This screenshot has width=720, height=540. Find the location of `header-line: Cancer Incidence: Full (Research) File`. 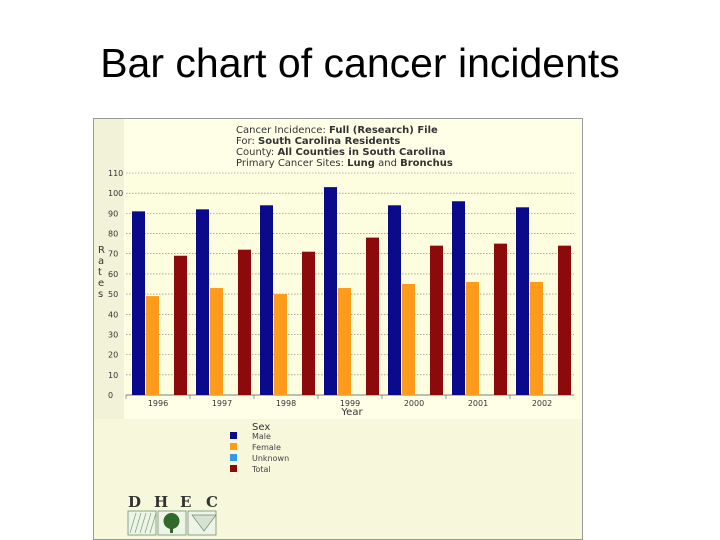

header-line: Cancer Incidence: Full (Research) File is located at coordinates (337, 130).